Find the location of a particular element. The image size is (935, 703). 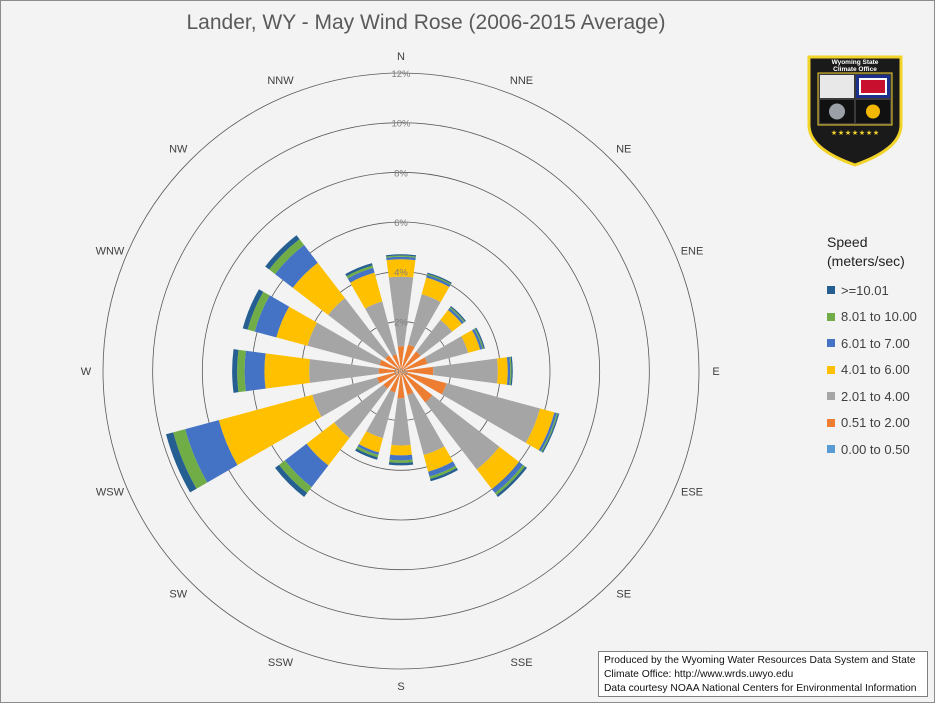

legend-item: 0.51 to 2.00 is located at coordinates (879, 423).